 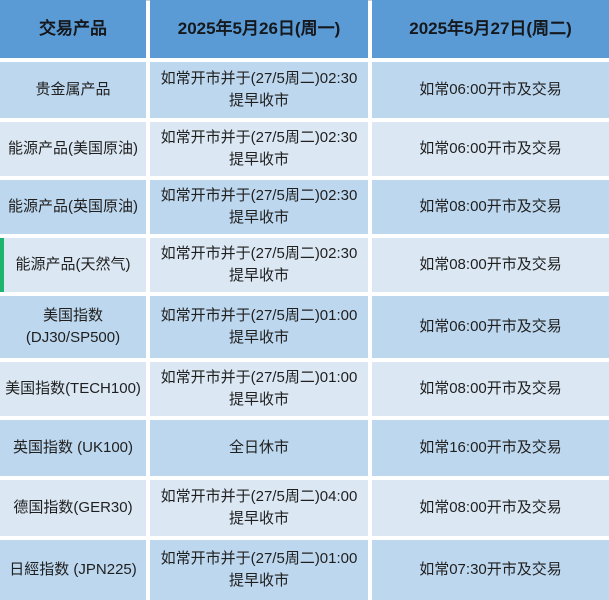 What do you see at coordinates (2, 265) in the screenshot?
I see `green-row-marker` at bounding box center [2, 265].